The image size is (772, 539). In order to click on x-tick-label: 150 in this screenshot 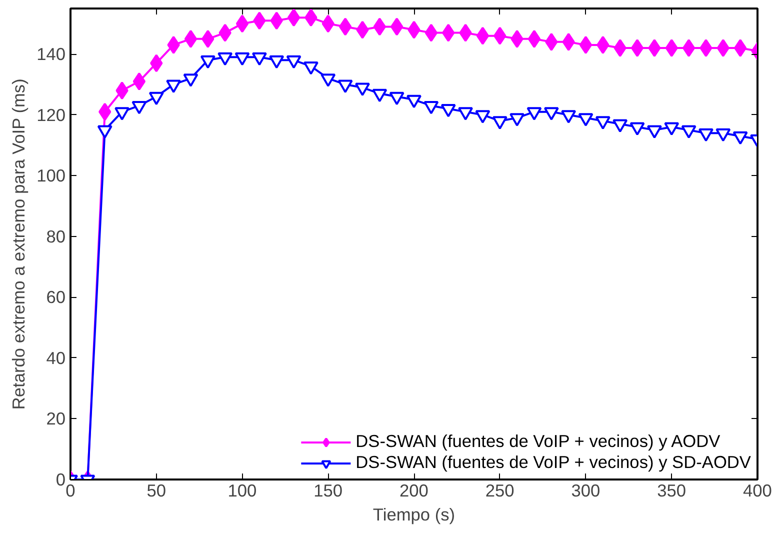, I will do `click(328, 490)`.